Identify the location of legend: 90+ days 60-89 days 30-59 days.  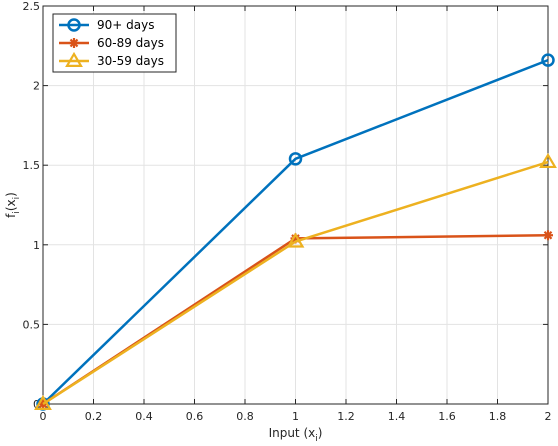
(114, 43).